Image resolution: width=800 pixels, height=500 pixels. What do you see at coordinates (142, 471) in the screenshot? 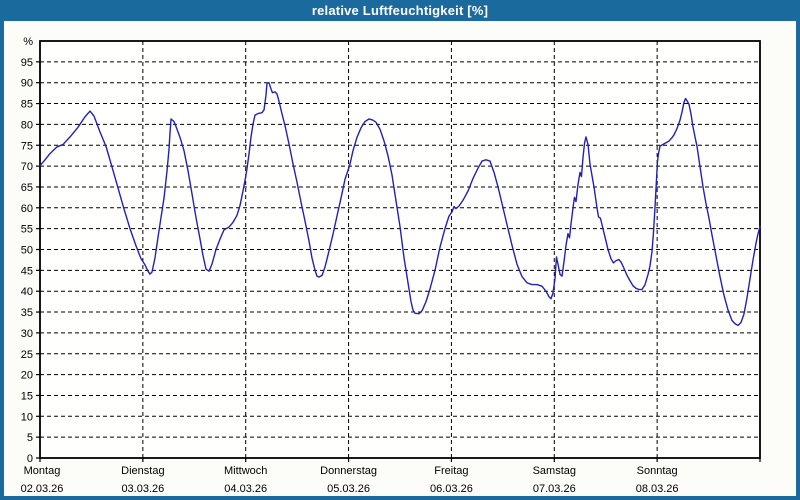
I see `x-axis-day-label: Dienstag` at bounding box center [142, 471].